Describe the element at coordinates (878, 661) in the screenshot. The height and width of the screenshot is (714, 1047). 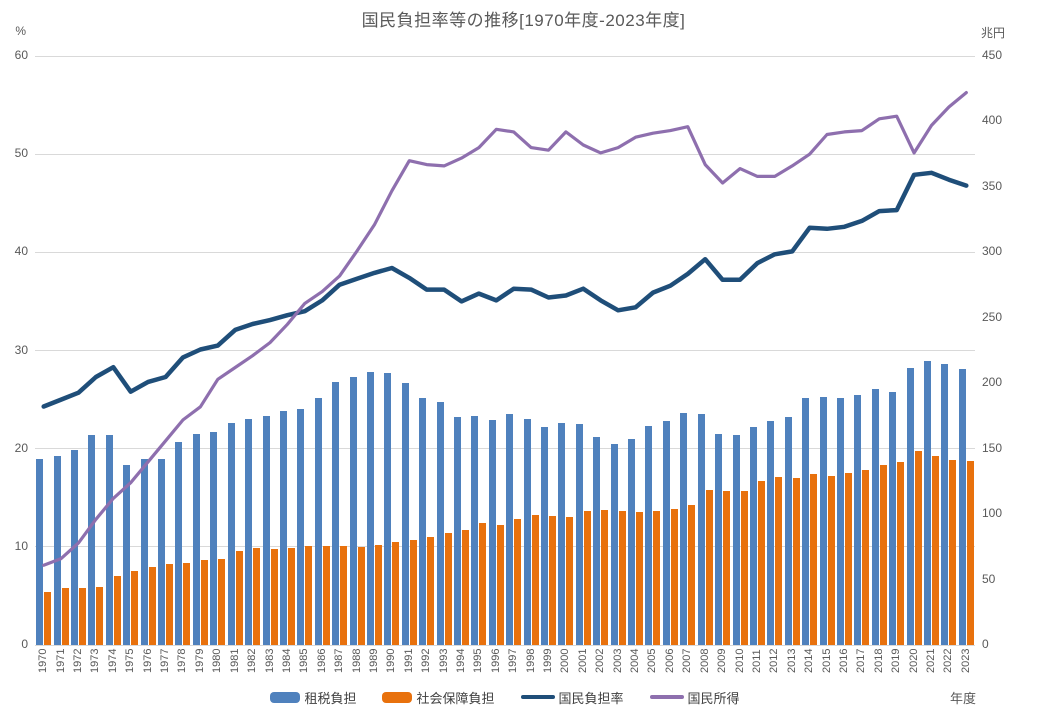
I see `x-axis-tick-label: 2018` at that location.